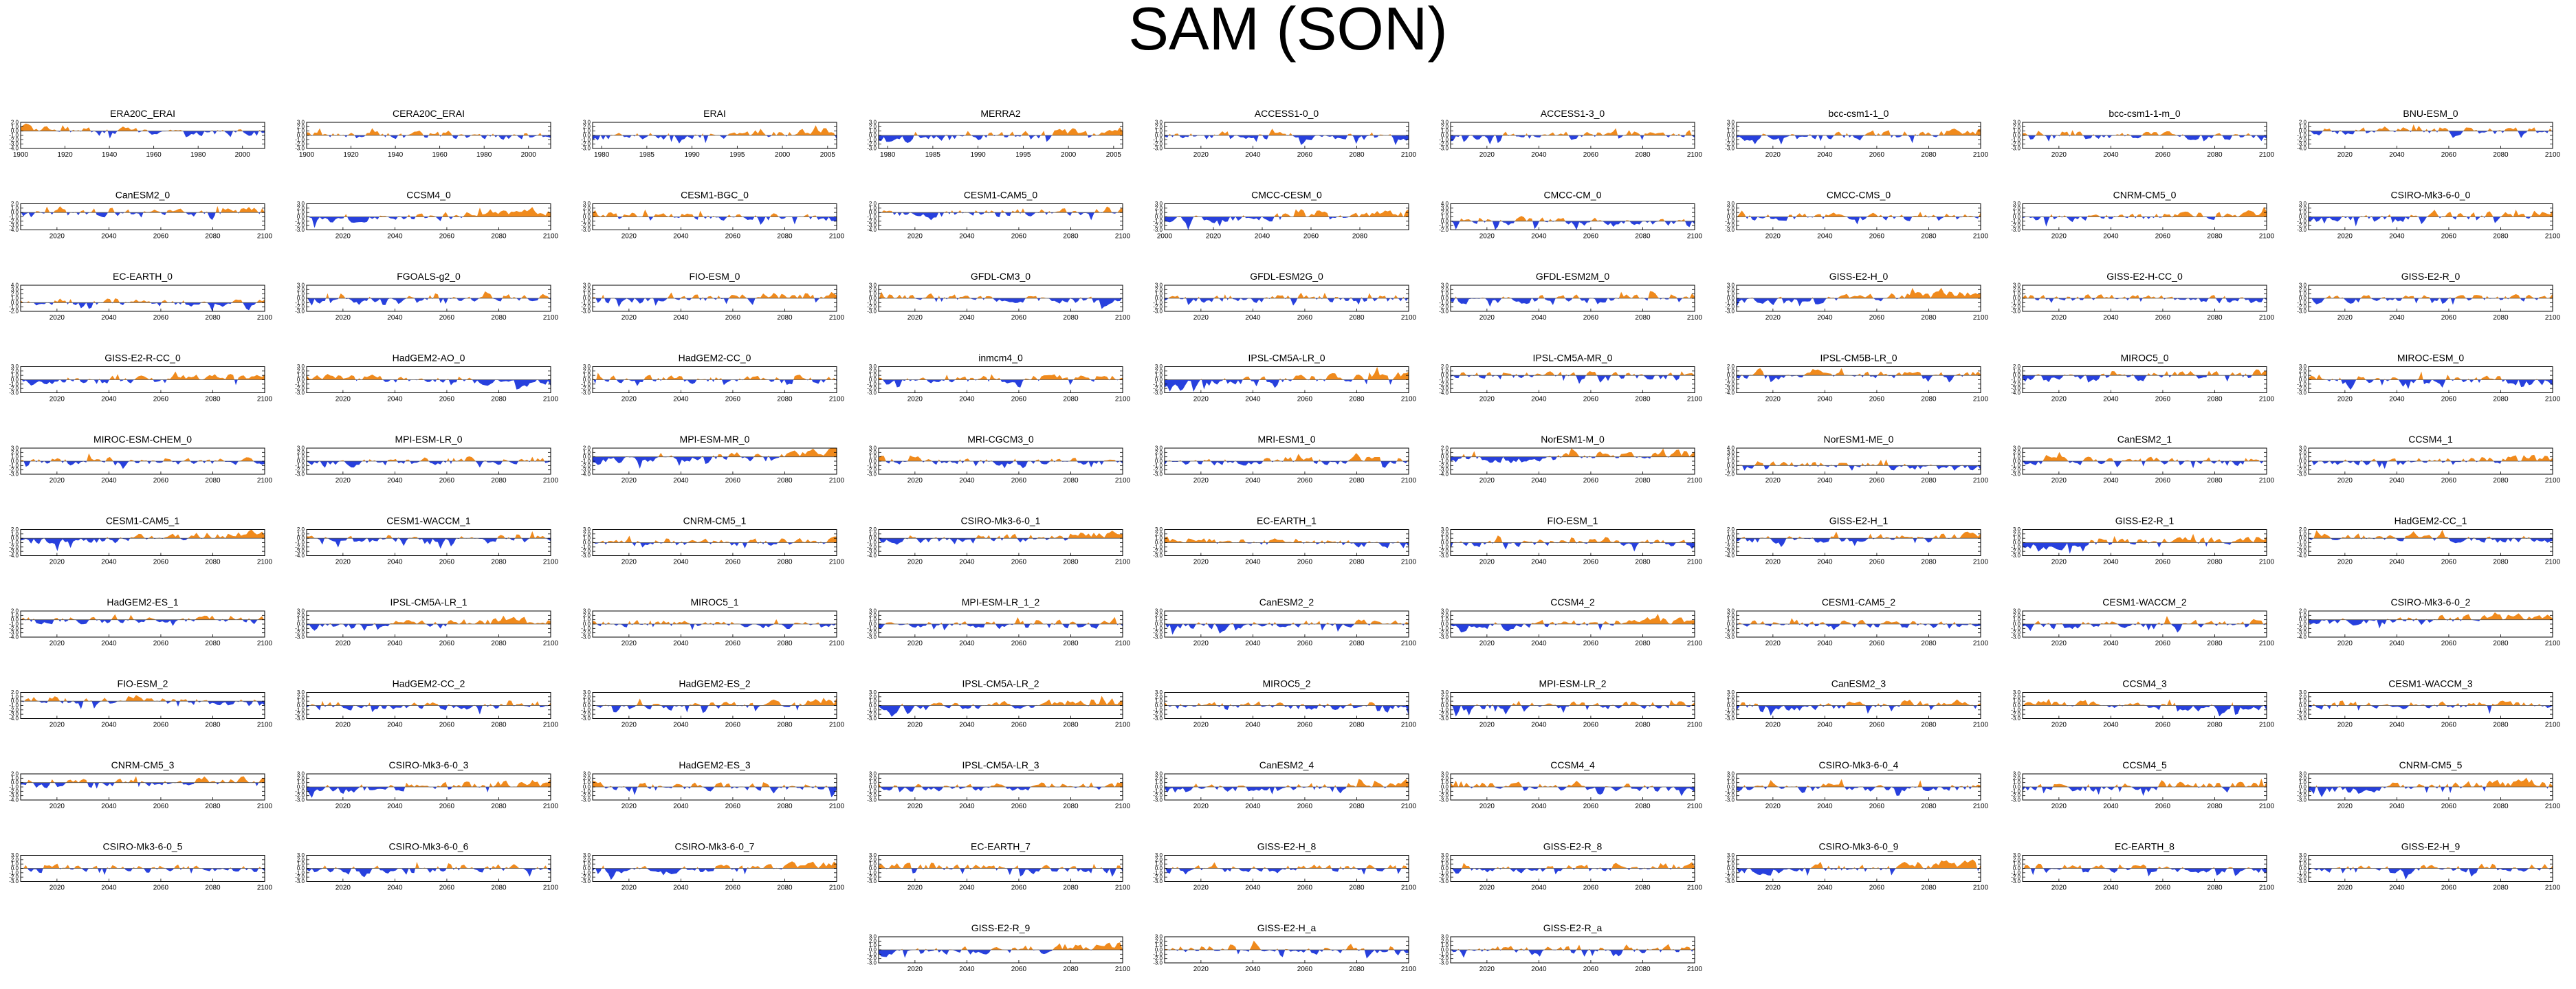 The image size is (2576, 989). I want to click on panel-title: CERA20C_ERAI, so click(429, 114).